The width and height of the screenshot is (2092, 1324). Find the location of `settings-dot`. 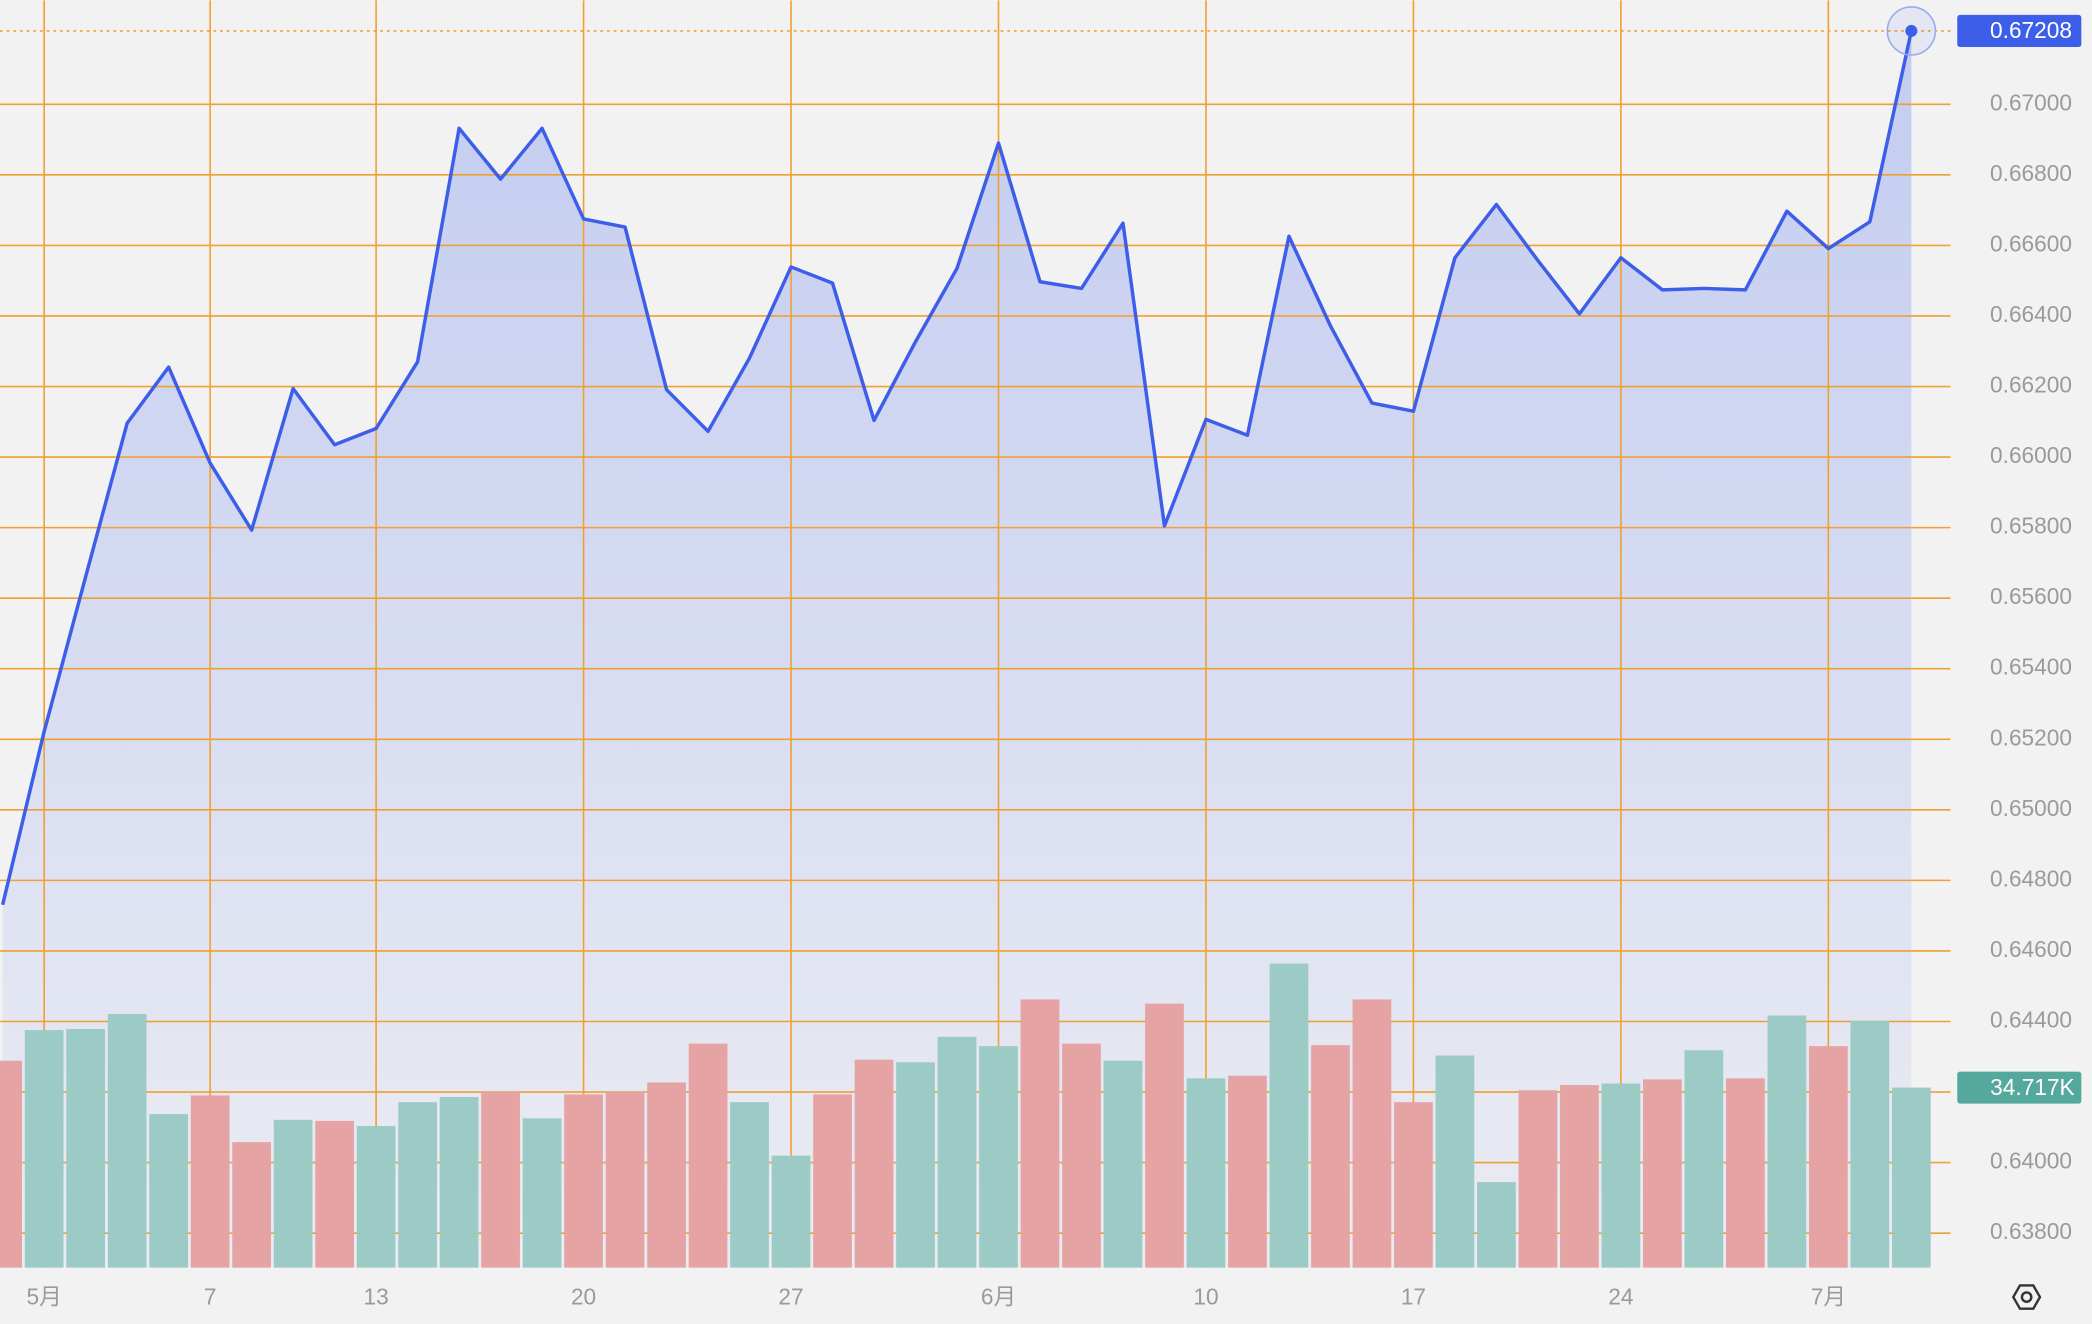

settings-dot is located at coordinates (2026, 1297).